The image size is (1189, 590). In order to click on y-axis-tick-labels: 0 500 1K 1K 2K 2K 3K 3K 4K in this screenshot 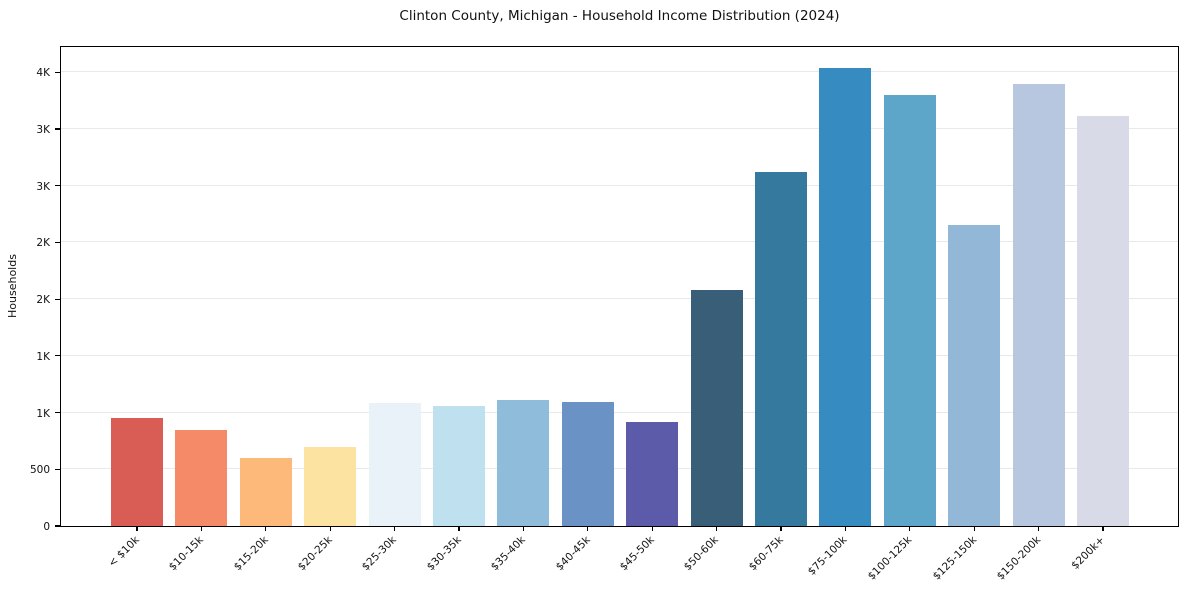, I will do `click(25, 289)`.